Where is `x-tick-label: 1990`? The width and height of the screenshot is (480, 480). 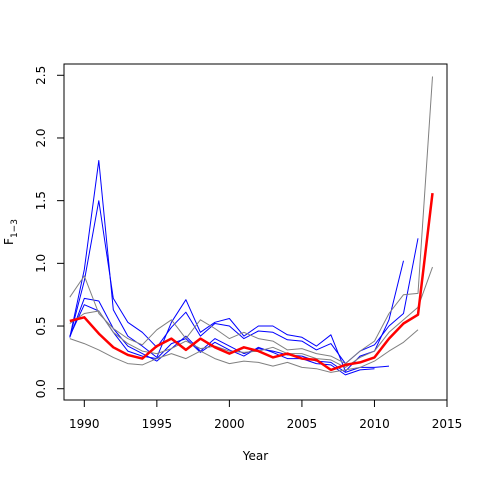 x-tick-label: 1990 is located at coordinates (84, 424).